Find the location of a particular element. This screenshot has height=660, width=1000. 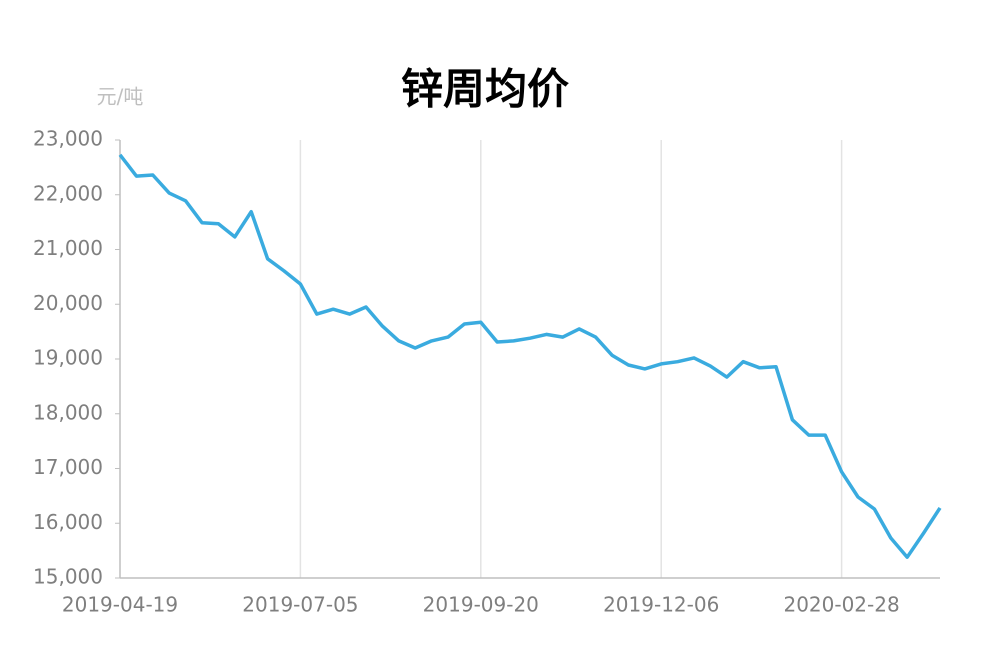

x-tick-label: 2019-07-05 is located at coordinates (300, 605).